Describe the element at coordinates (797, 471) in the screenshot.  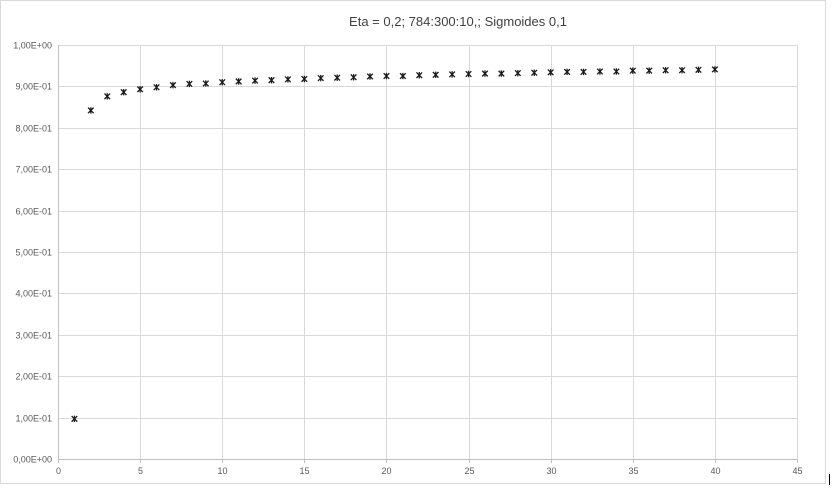
I see `x-tick-label: 45` at that location.